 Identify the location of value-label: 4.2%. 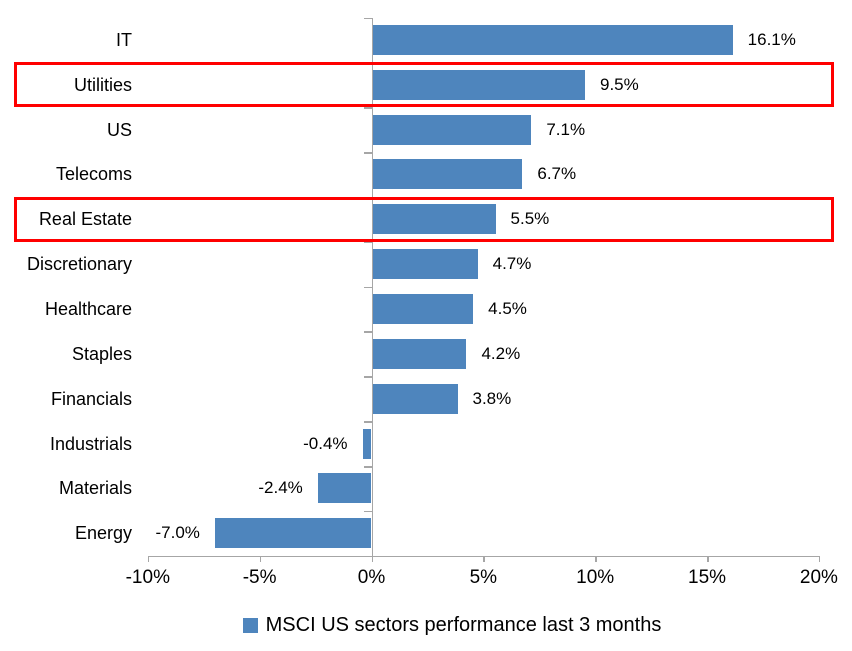
(501, 353).